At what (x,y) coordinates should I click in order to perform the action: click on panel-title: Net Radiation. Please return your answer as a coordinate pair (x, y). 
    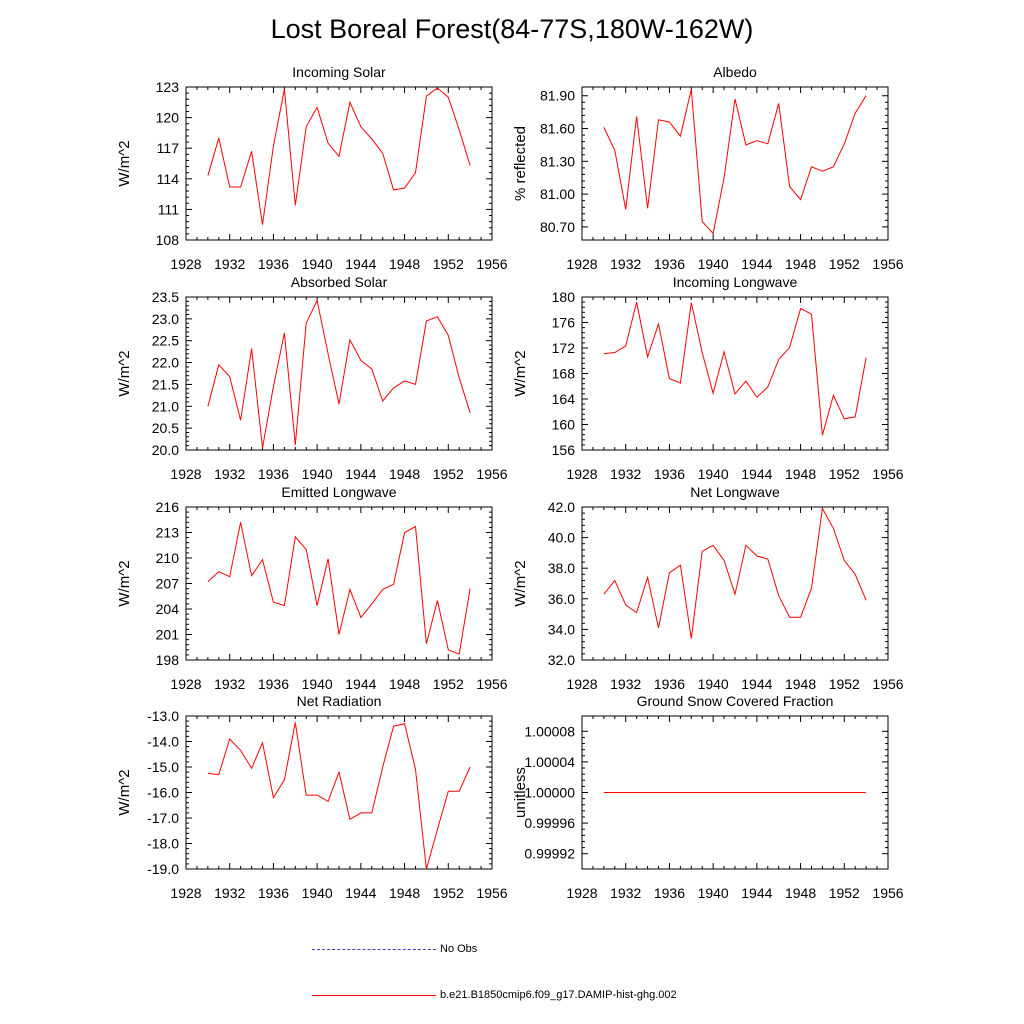
    Looking at the image, I should click on (339, 701).